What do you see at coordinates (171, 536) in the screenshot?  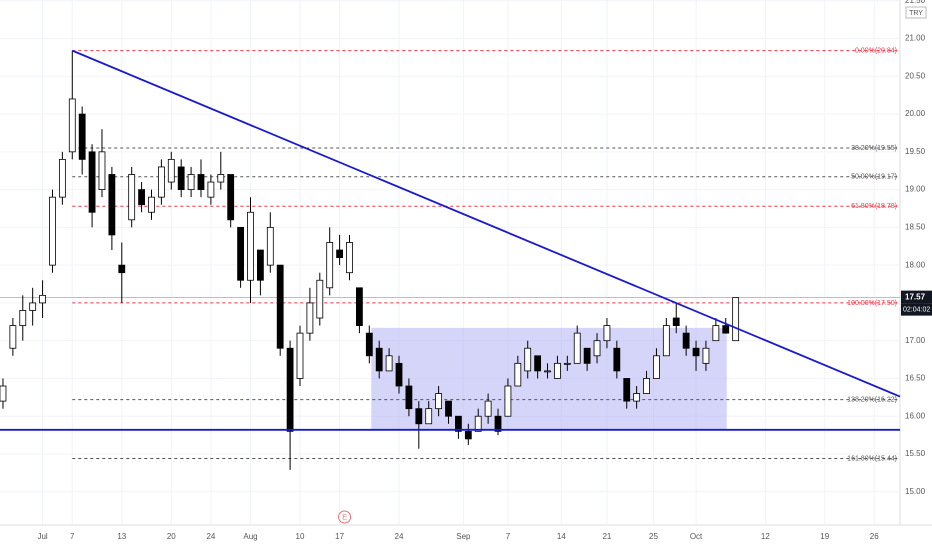 I see `x-tick-label: 20` at bounding box center [171, 536].